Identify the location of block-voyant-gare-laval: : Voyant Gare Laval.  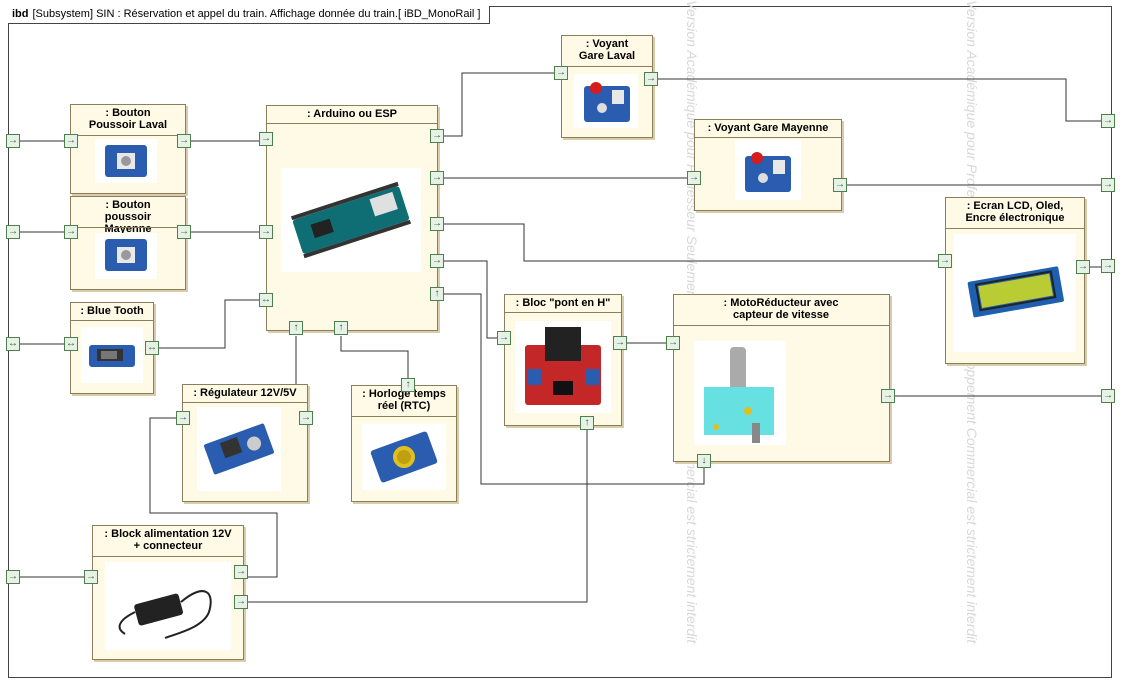
(607, 86).